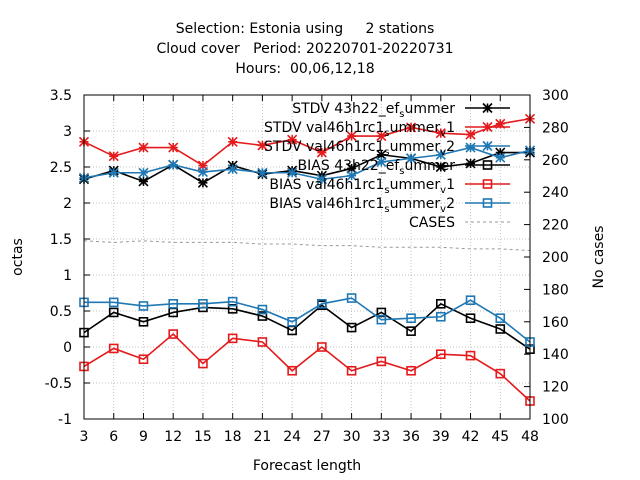  I want to click on y2-tick-label: 220, so click(555, 226).